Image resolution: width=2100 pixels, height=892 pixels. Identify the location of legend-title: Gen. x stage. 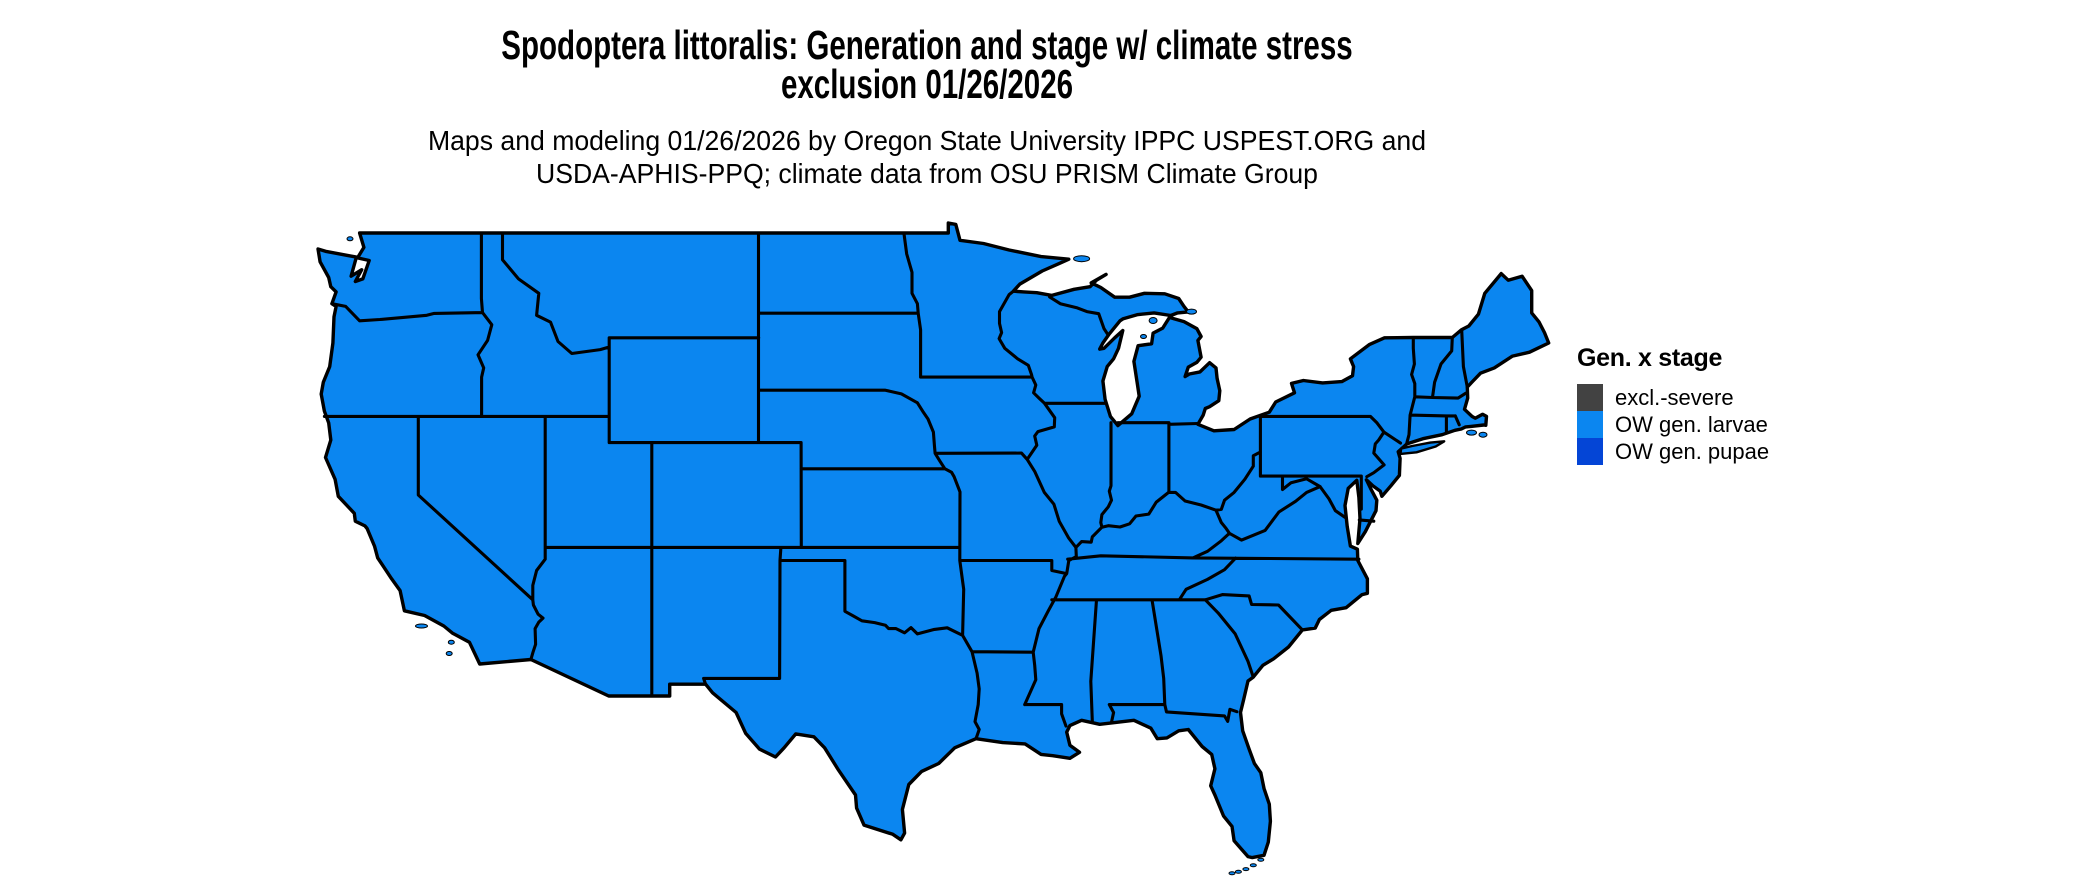
(1650, 358).